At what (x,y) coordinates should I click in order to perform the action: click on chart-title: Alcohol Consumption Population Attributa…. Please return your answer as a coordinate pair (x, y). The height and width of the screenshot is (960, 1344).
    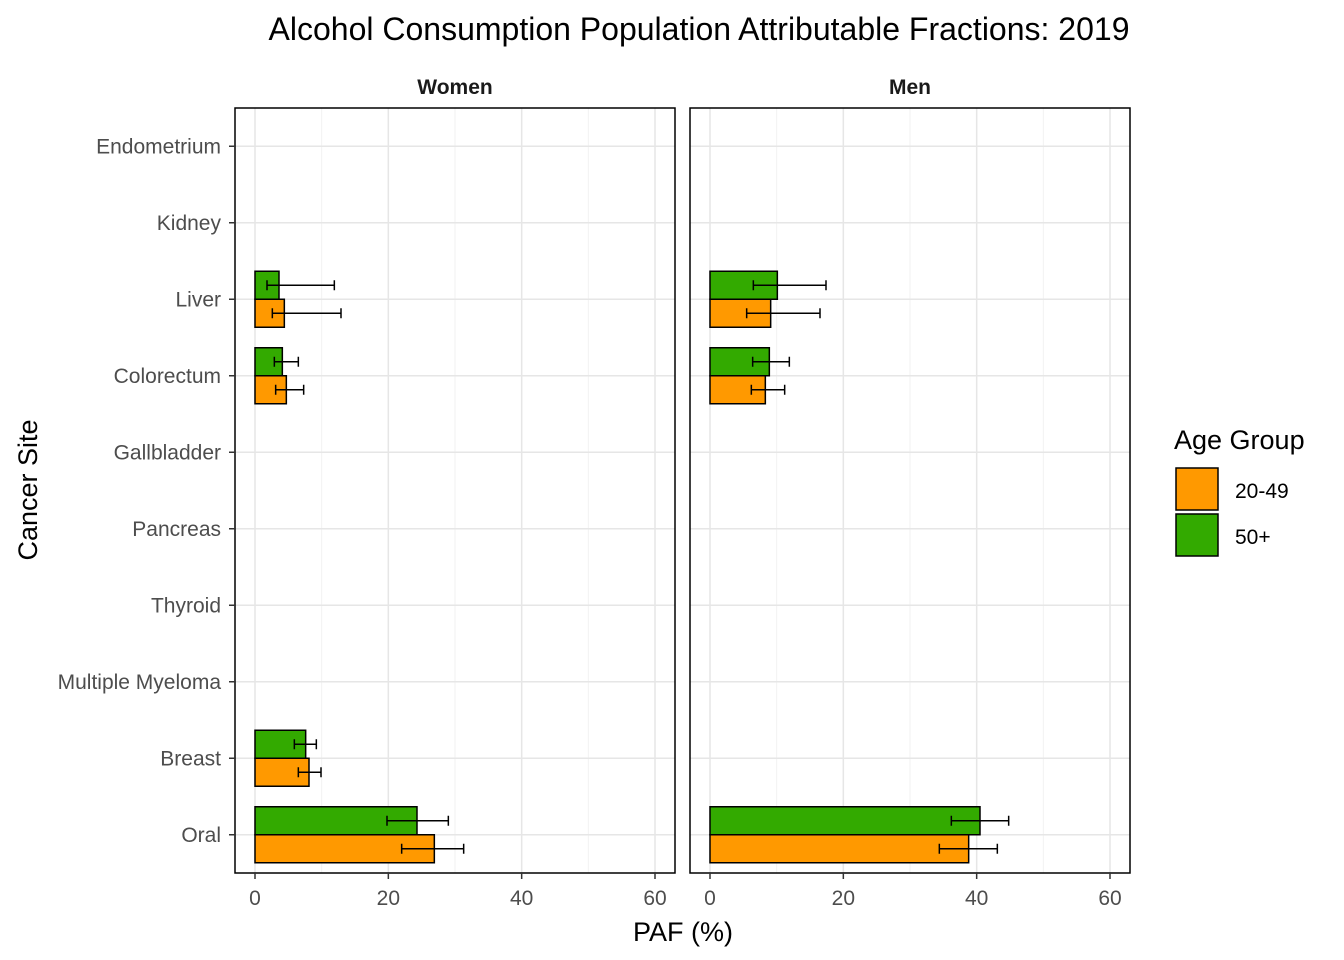
    Looking at the image, I should click on (699, 29).